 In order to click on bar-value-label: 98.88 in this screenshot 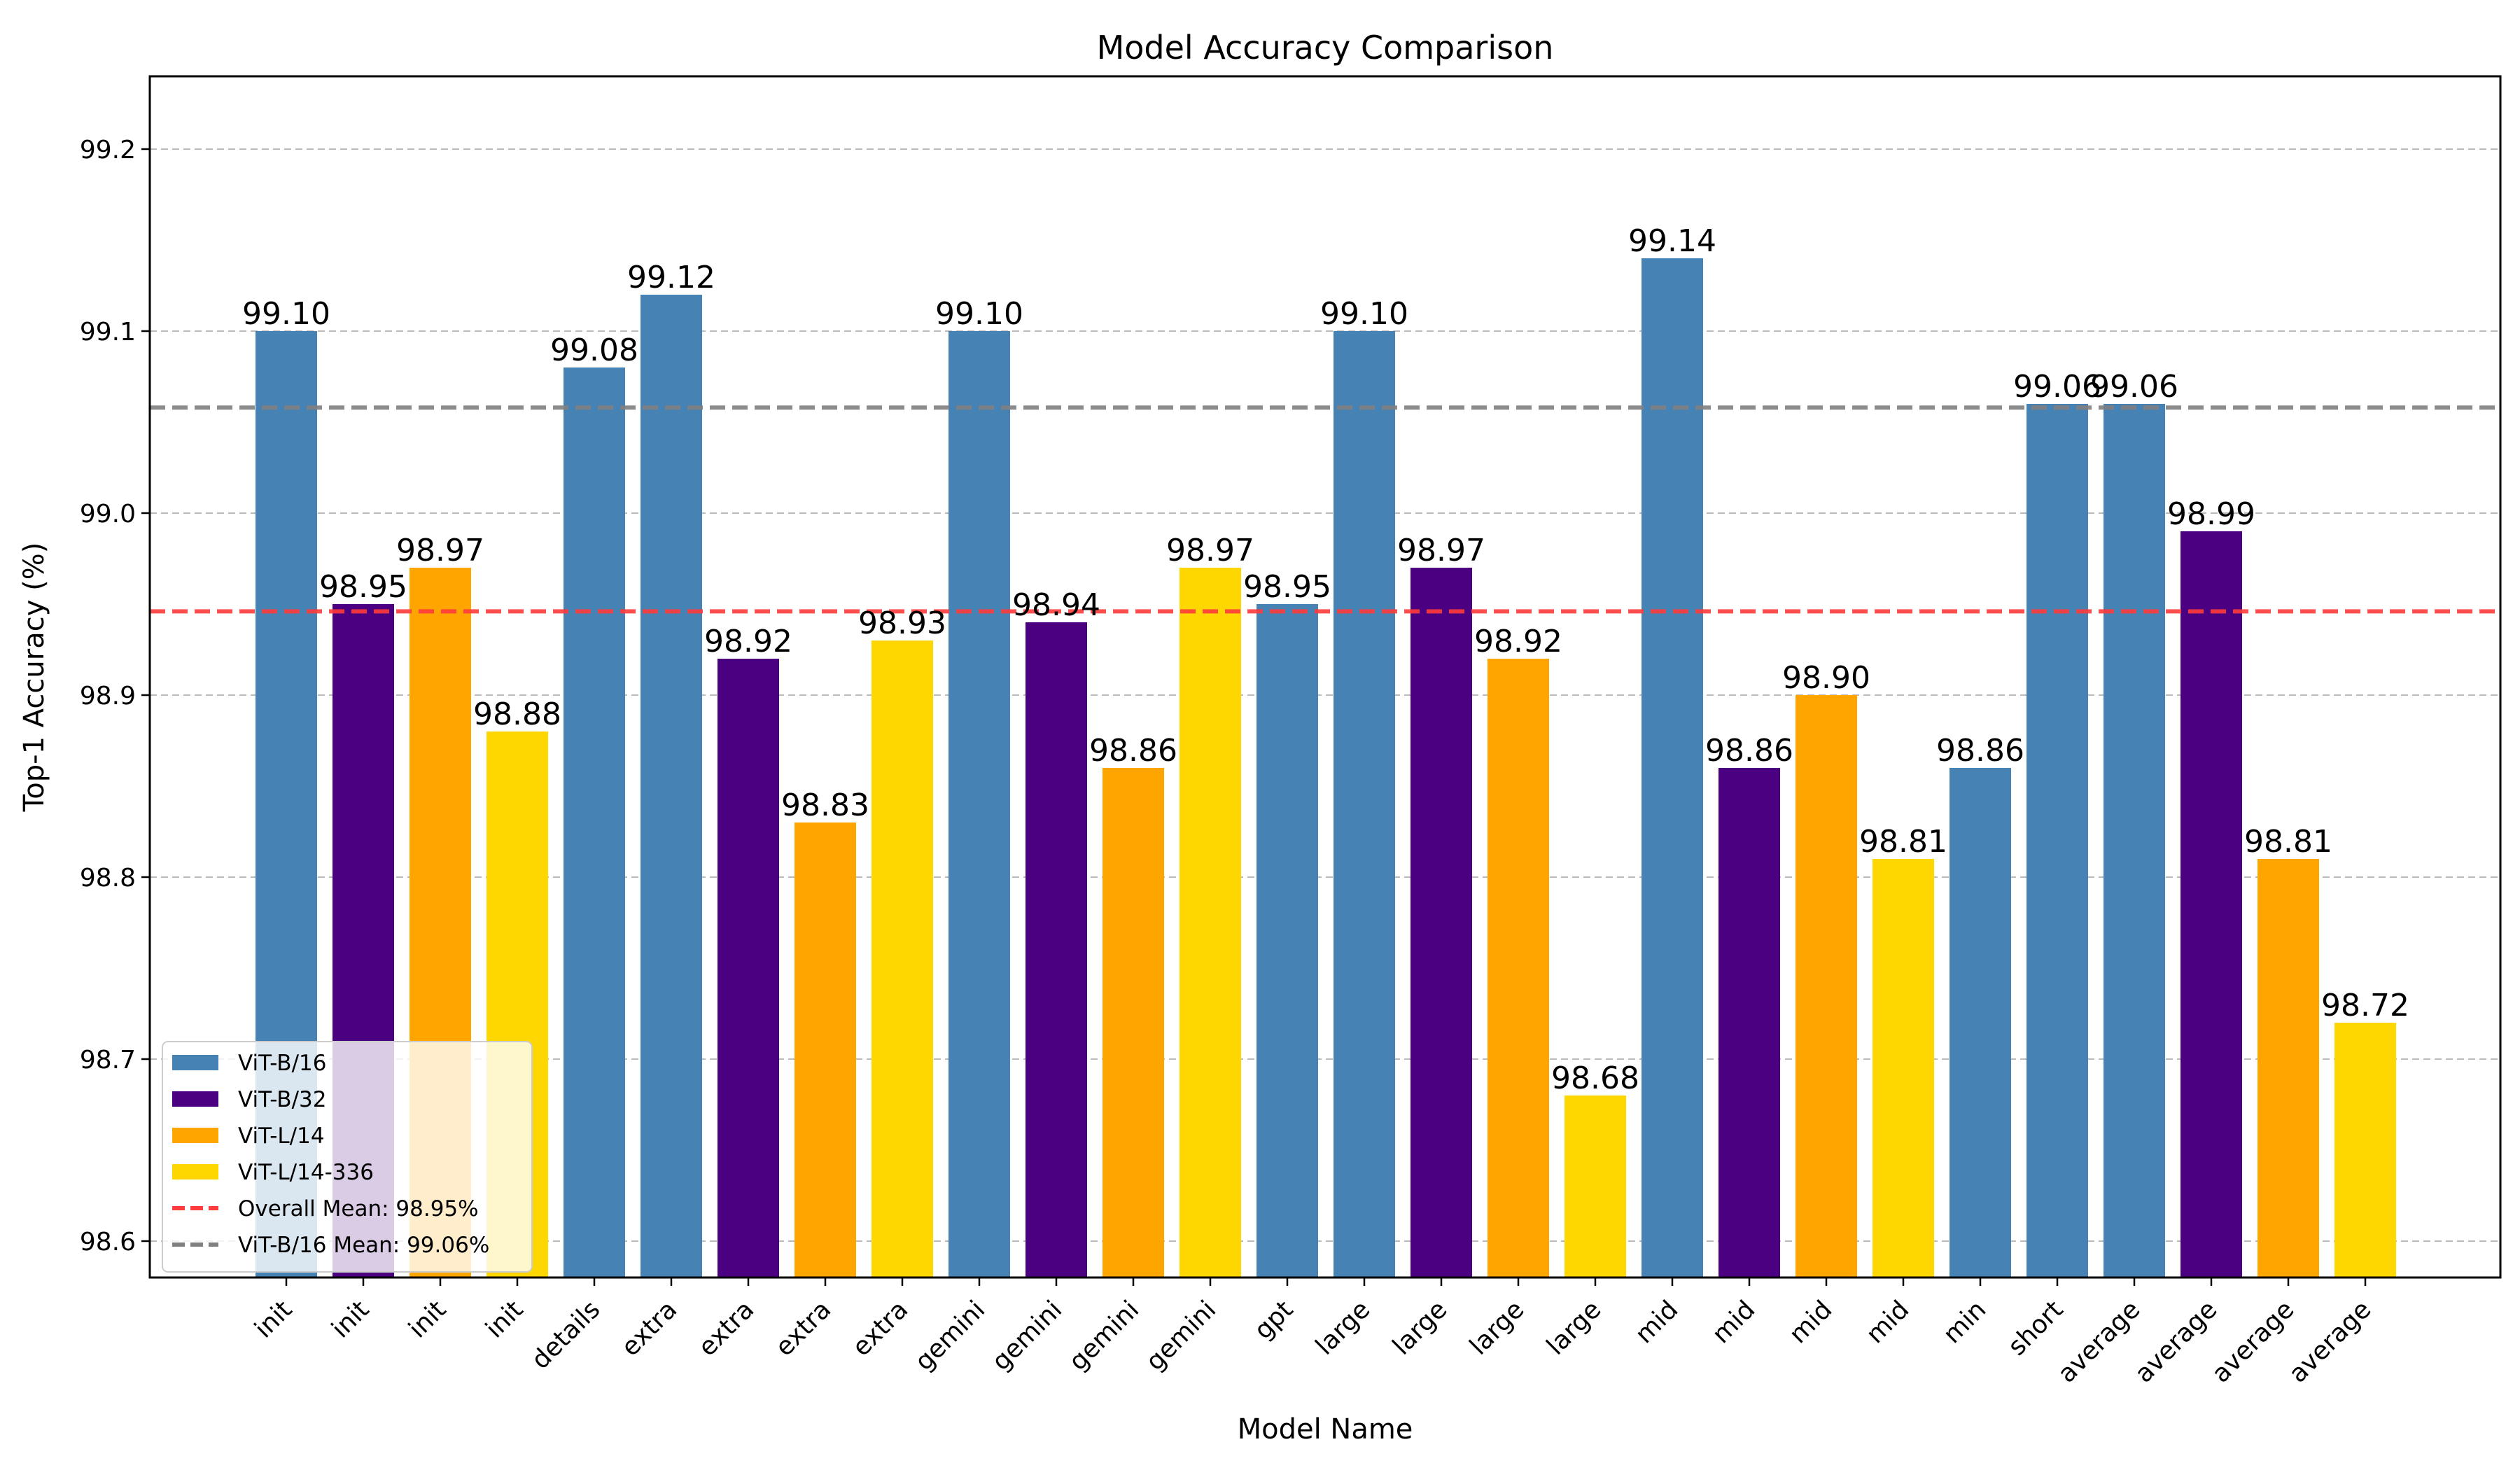, I will do `click(517, 714)`.